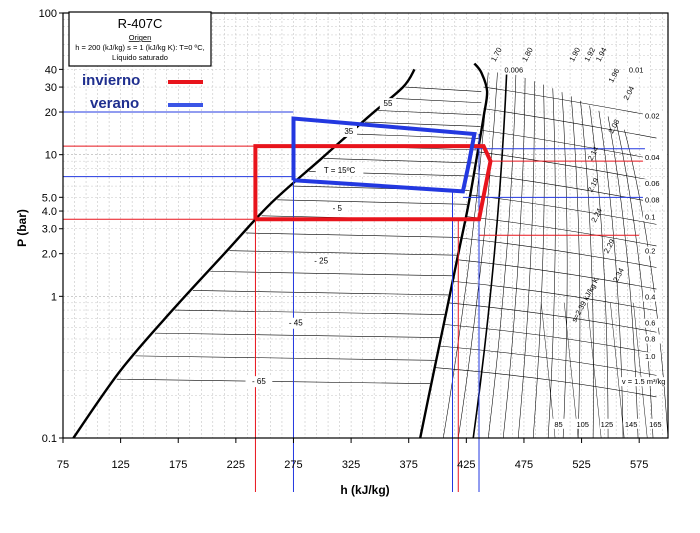 This screenshot has width=700, height=533. I want to click on isotherm-label: 55, so click(388, 103).